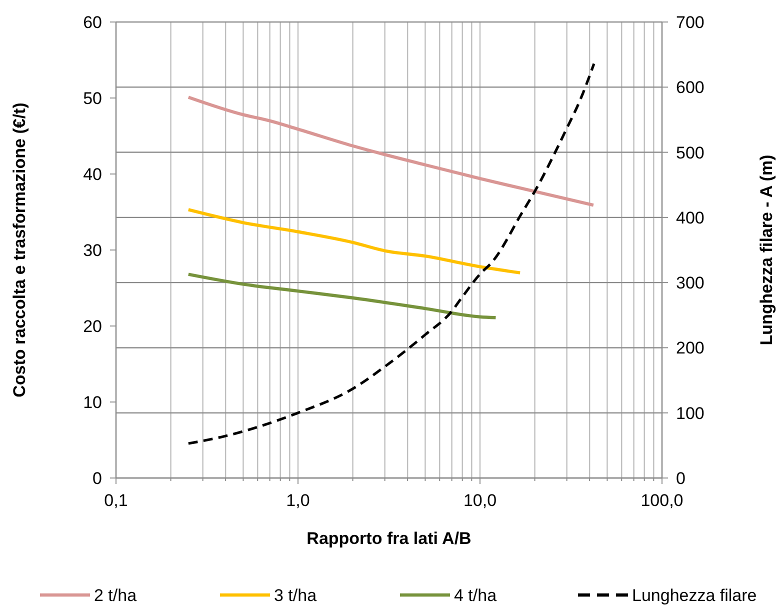  What do you see at coordinates (92, 174) in the screenshot?
I see `y-tick-label: 40` at bounding box center [92, 174].